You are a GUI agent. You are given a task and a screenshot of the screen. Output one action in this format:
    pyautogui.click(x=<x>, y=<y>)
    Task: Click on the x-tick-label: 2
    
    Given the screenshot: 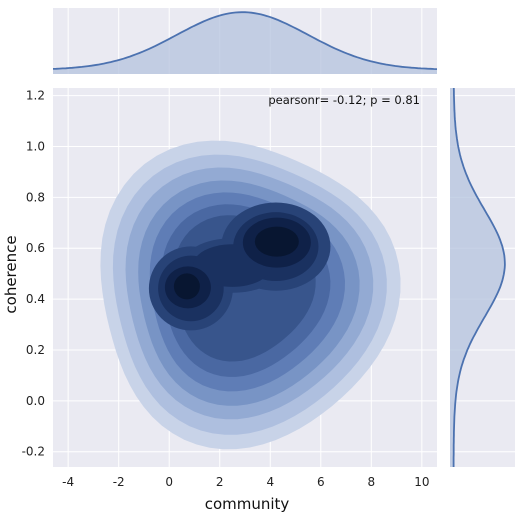 What is the action you would take?
    pyautogui.click(x=220, y=482)
    